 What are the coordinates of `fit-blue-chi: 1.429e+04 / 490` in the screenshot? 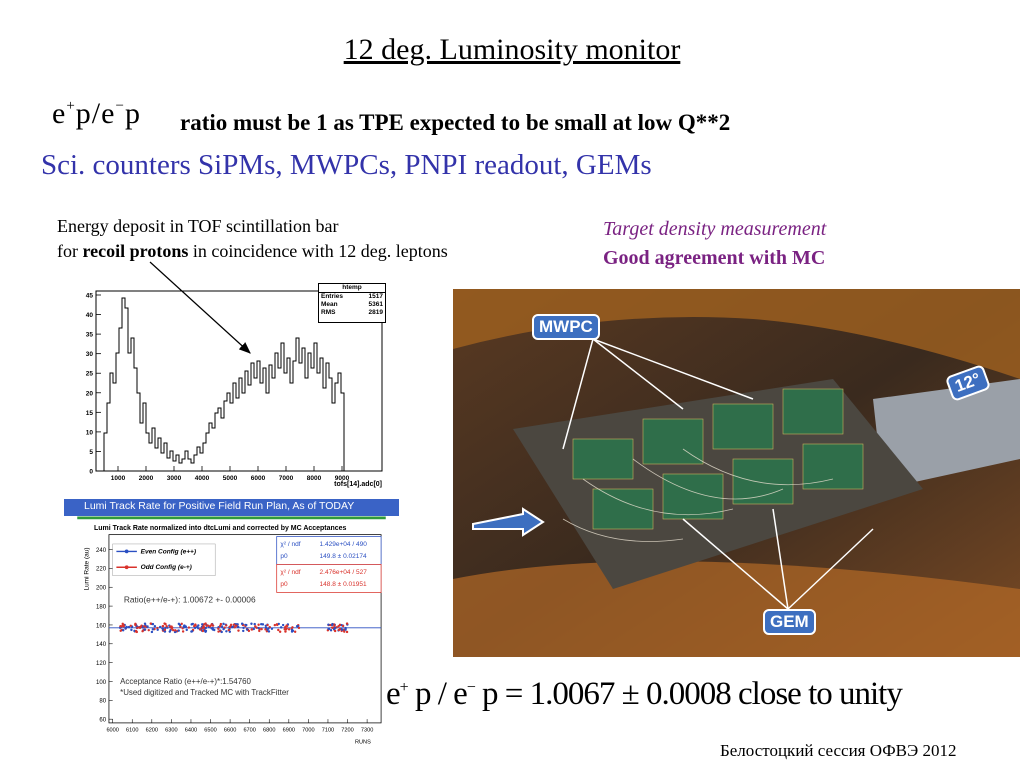 It's located at (344, 544).